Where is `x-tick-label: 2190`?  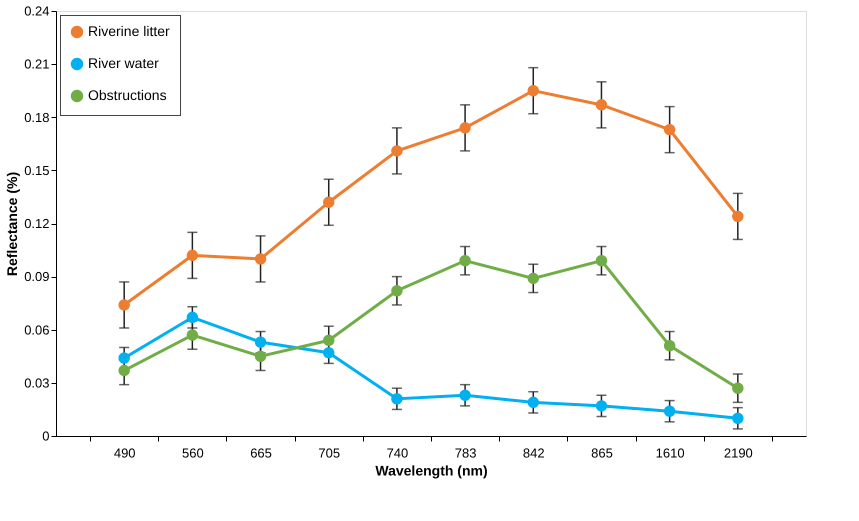
x-tick-label: 2190 is located at coordinates (738, 453).